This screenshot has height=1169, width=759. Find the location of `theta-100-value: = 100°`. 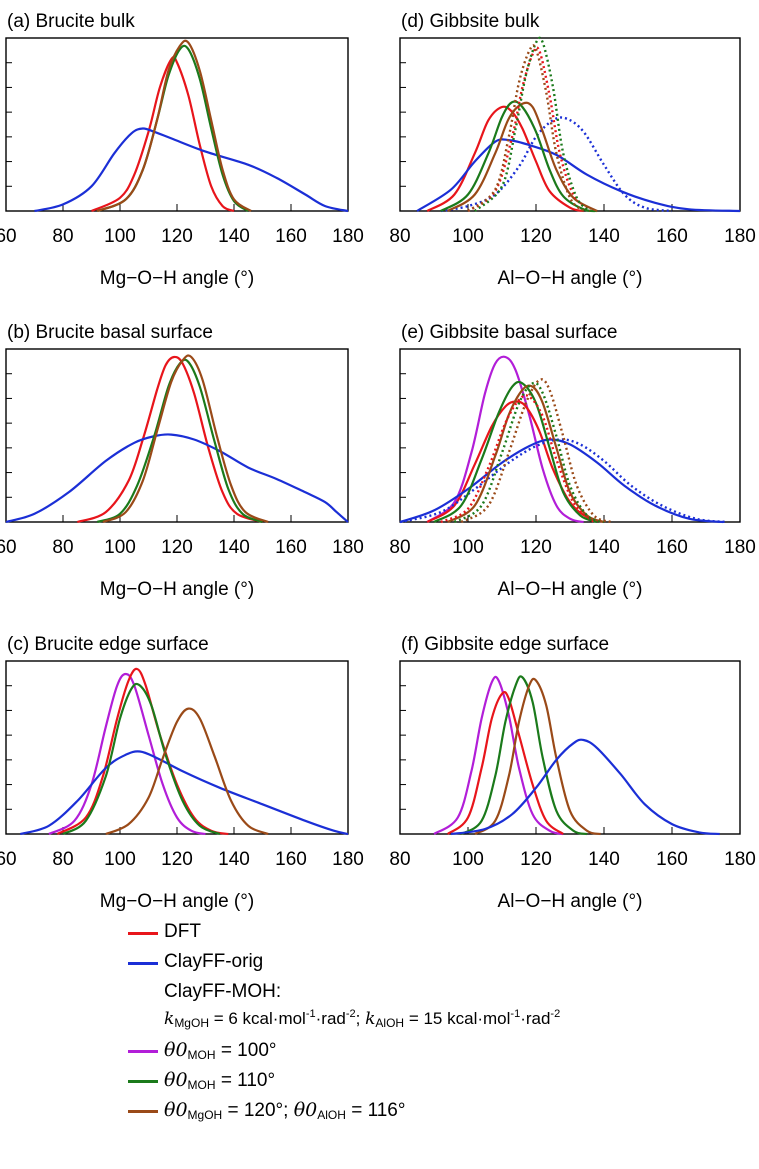

theta-100-value: = 100° is located at coordinates (248, 1050).